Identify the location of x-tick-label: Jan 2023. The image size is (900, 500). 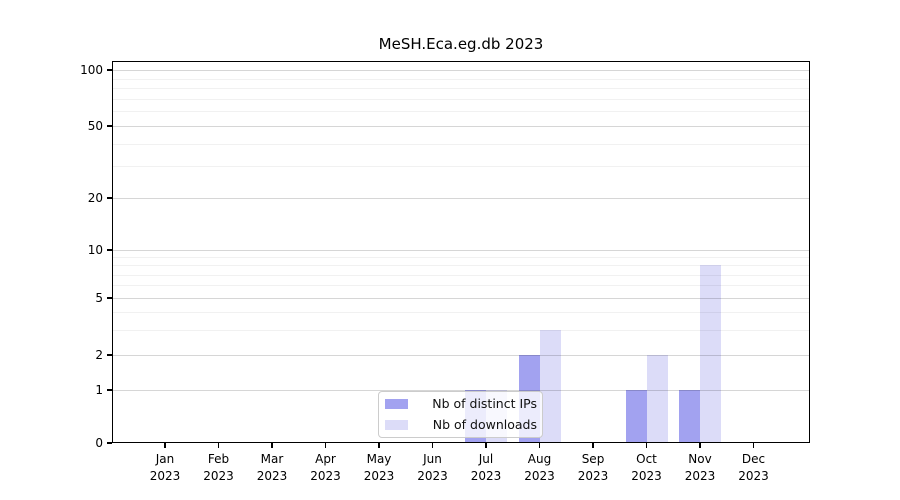
(165, 467).